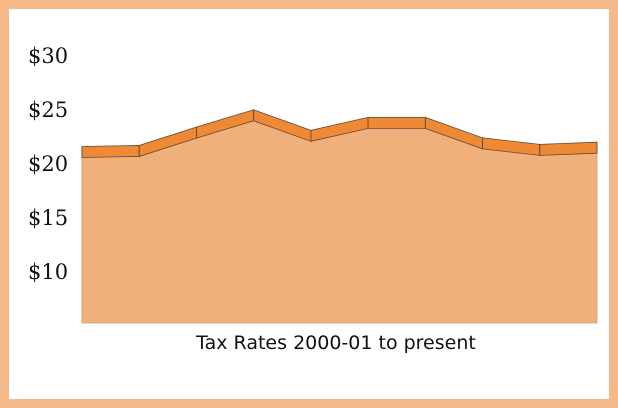 The image size is (618, 408). What do you see at coordinates (48, 110) in the screenshot?
I see `y-tick-label: $25` at bounding box center [48, 110].